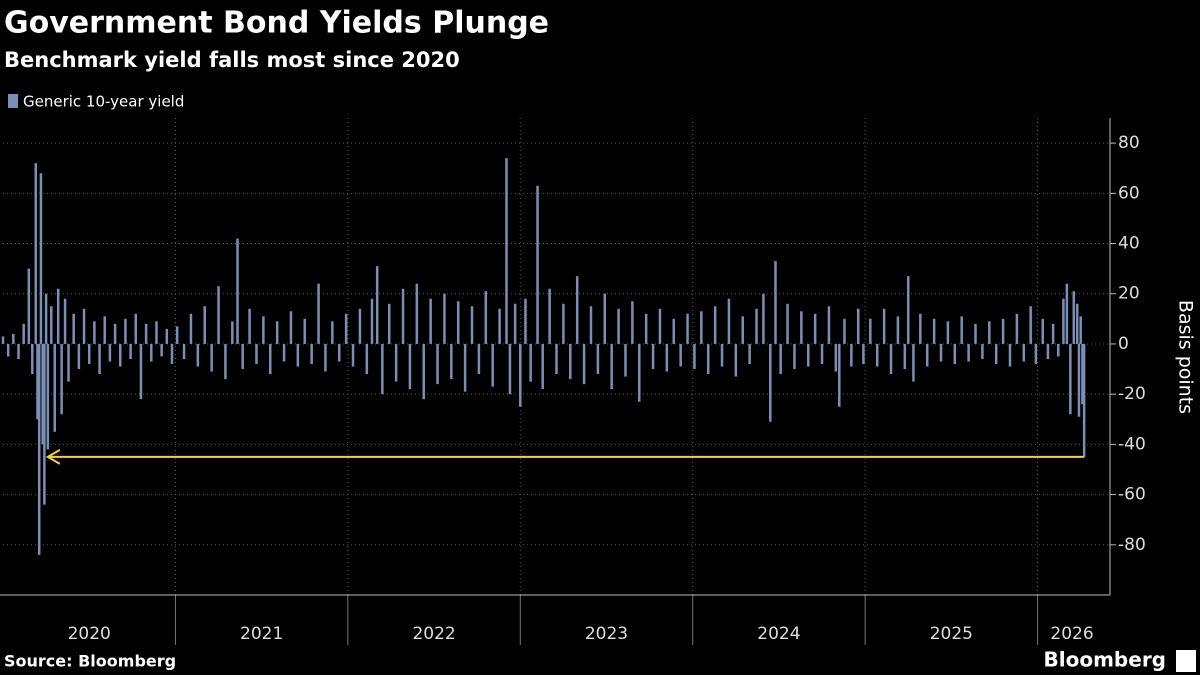 The height and width of the screenshot is (675, 1200). What do you see at coordinates (1132, 444) in the screenshot?
I see `y-tick-label: -40` at bounding box center [1132, 444].